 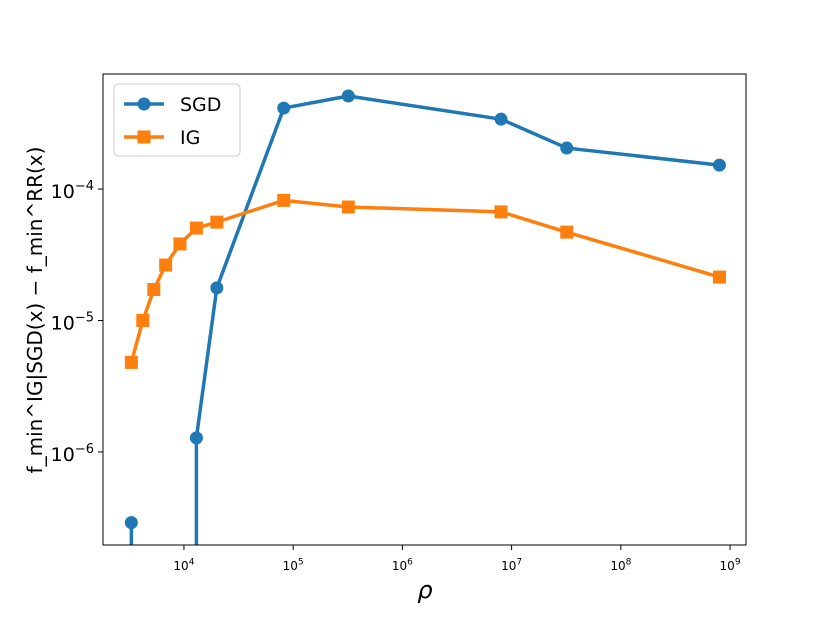 I want to click on x-tick-label: 104, so click(x=183, y=565).